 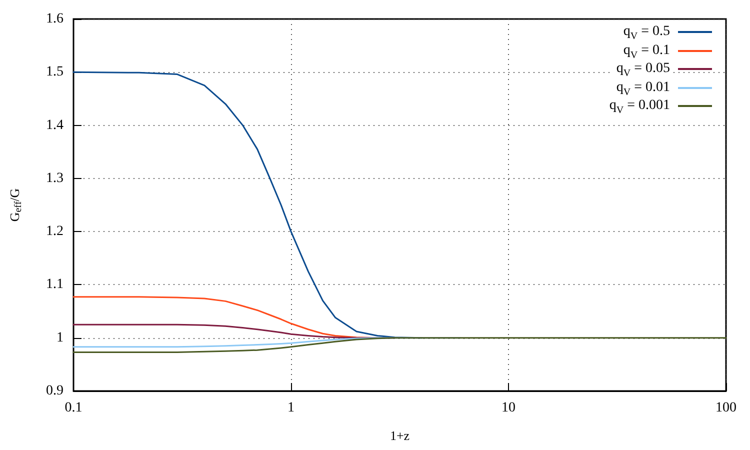 What do you see at coordinates (637, 107) in the screenshot?
I see `legend-label: q$_{V}$ = 0.001` at bounding box center [637, 107].